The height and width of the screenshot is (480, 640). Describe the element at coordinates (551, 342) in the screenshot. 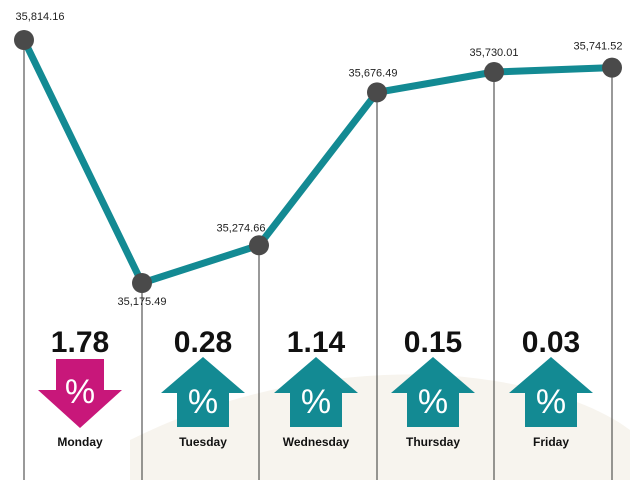

I see `percent-change-value: 0.03` at that location.